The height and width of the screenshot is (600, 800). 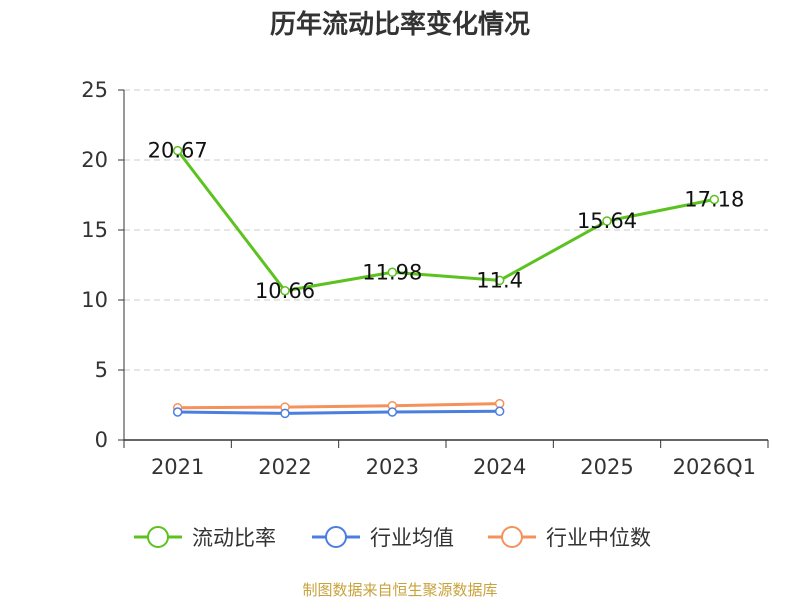 I want to click on source-note: 制图数据来自恒生聚源数据库, so click(x=399, y=590).